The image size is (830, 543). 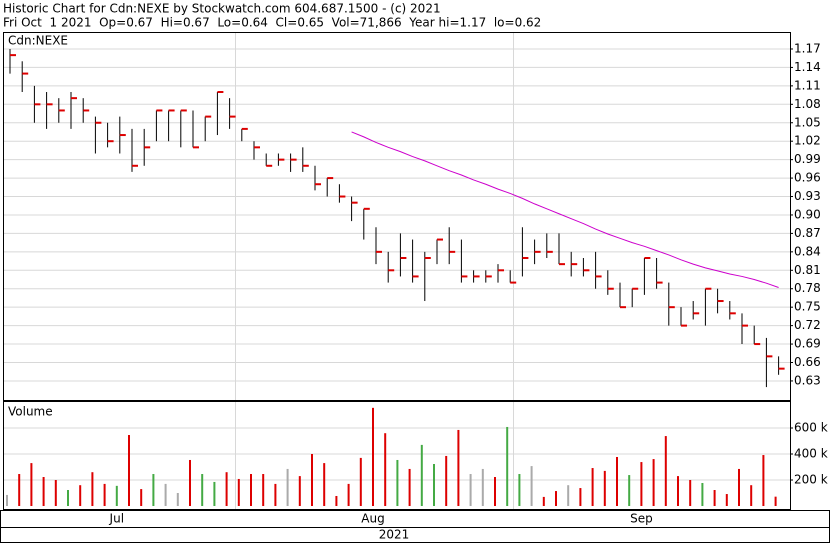 What do you see at coordinates (38, 41) in the screenshot?
I see `symbol-label: Cdn:NEXE` at bounding box center [38, 41].